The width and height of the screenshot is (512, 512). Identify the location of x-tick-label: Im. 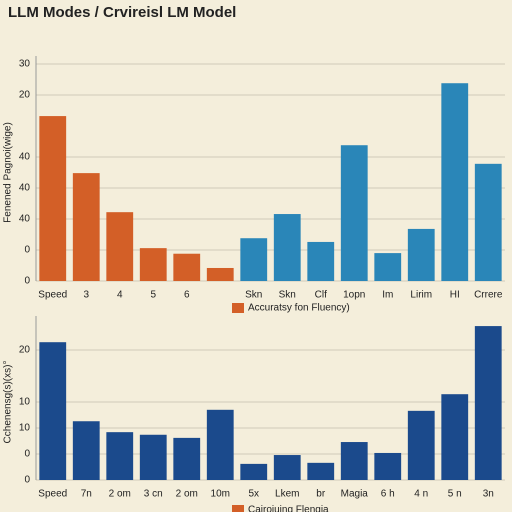
(387, 295).